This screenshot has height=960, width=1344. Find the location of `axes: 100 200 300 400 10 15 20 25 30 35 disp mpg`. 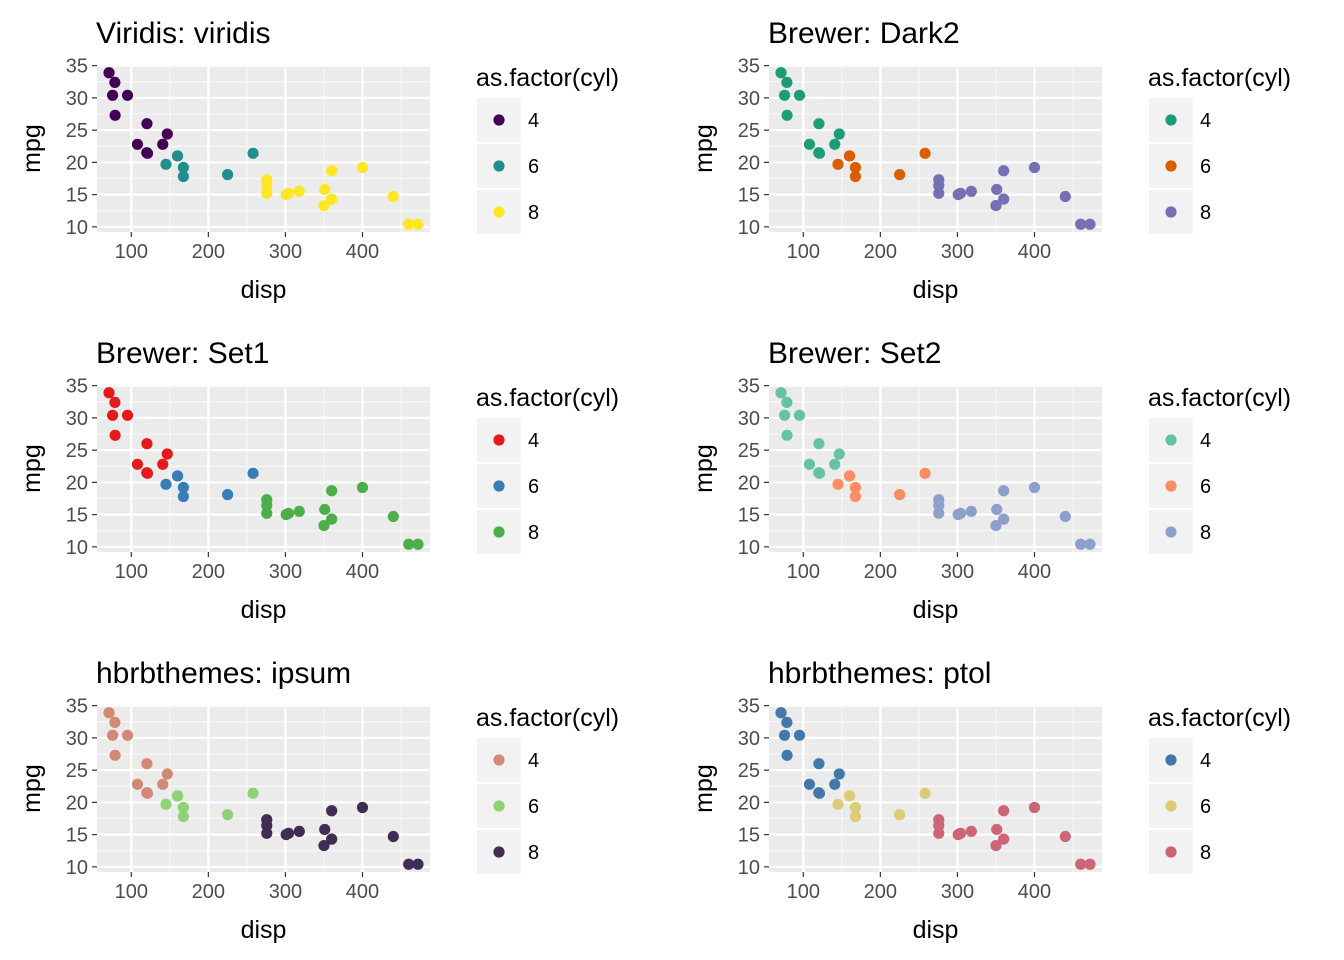

axes: 100 200 300 400 10 15 20 25 30 35 disp mpg is located at coordinates (198, 500).